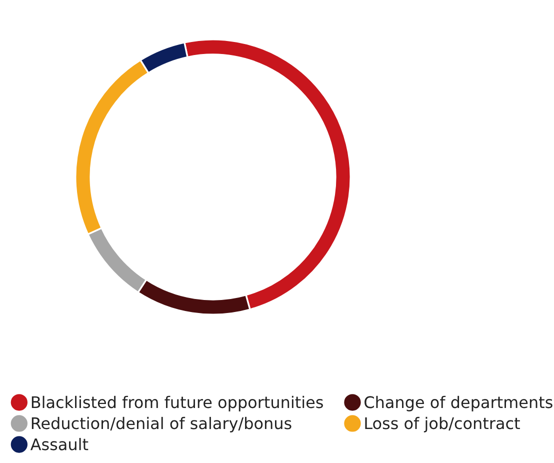 The image size is (554, 463). I want to click on legend-label: Loss of job/contract, so click(442, 424).